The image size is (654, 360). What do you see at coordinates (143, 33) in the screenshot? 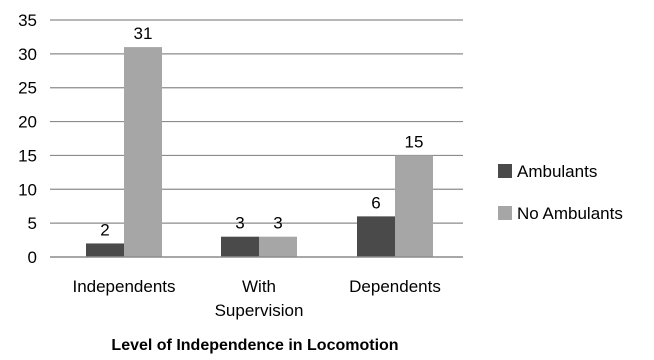
I see `data-label: 31` at bounding box center [143, 33].